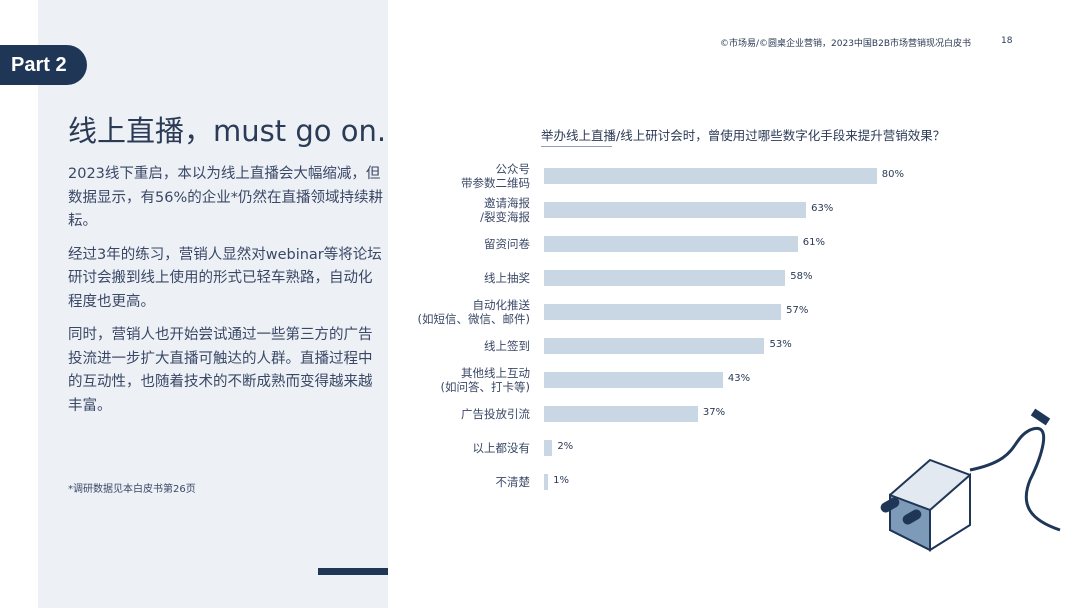  What do you see at coordinates (495, 176) in the screenshot?
I see `category-label: 公众号 带参数二维码` at bounding box center [495, 176].